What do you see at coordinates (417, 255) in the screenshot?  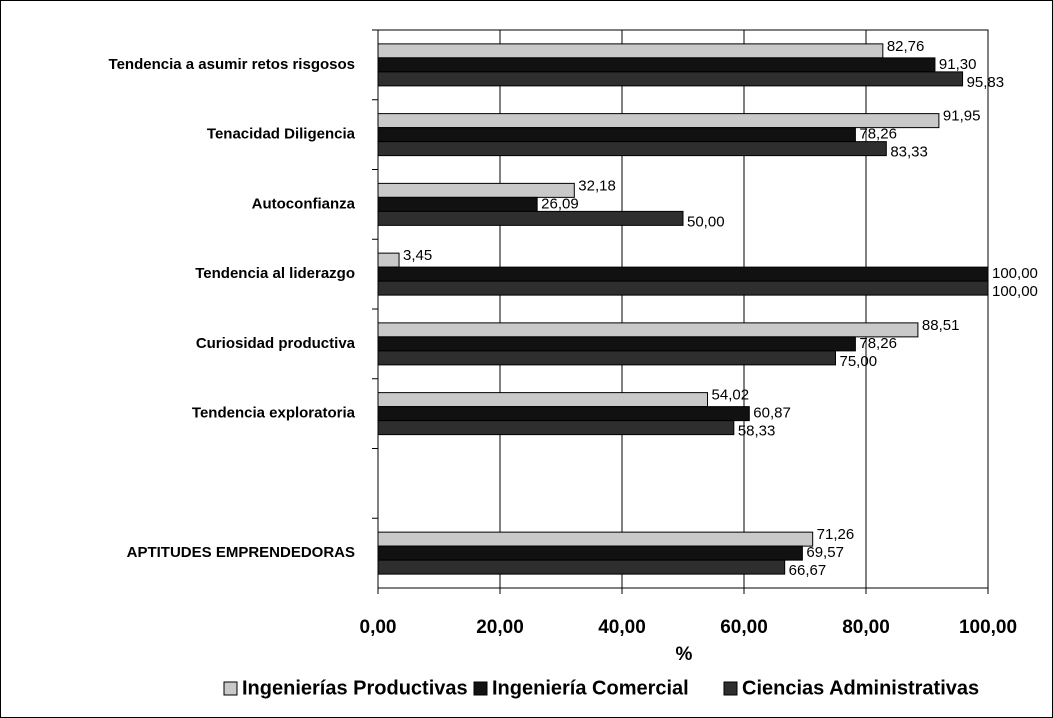 I see `value-label: 3,45` at bounding box center [417, 255].